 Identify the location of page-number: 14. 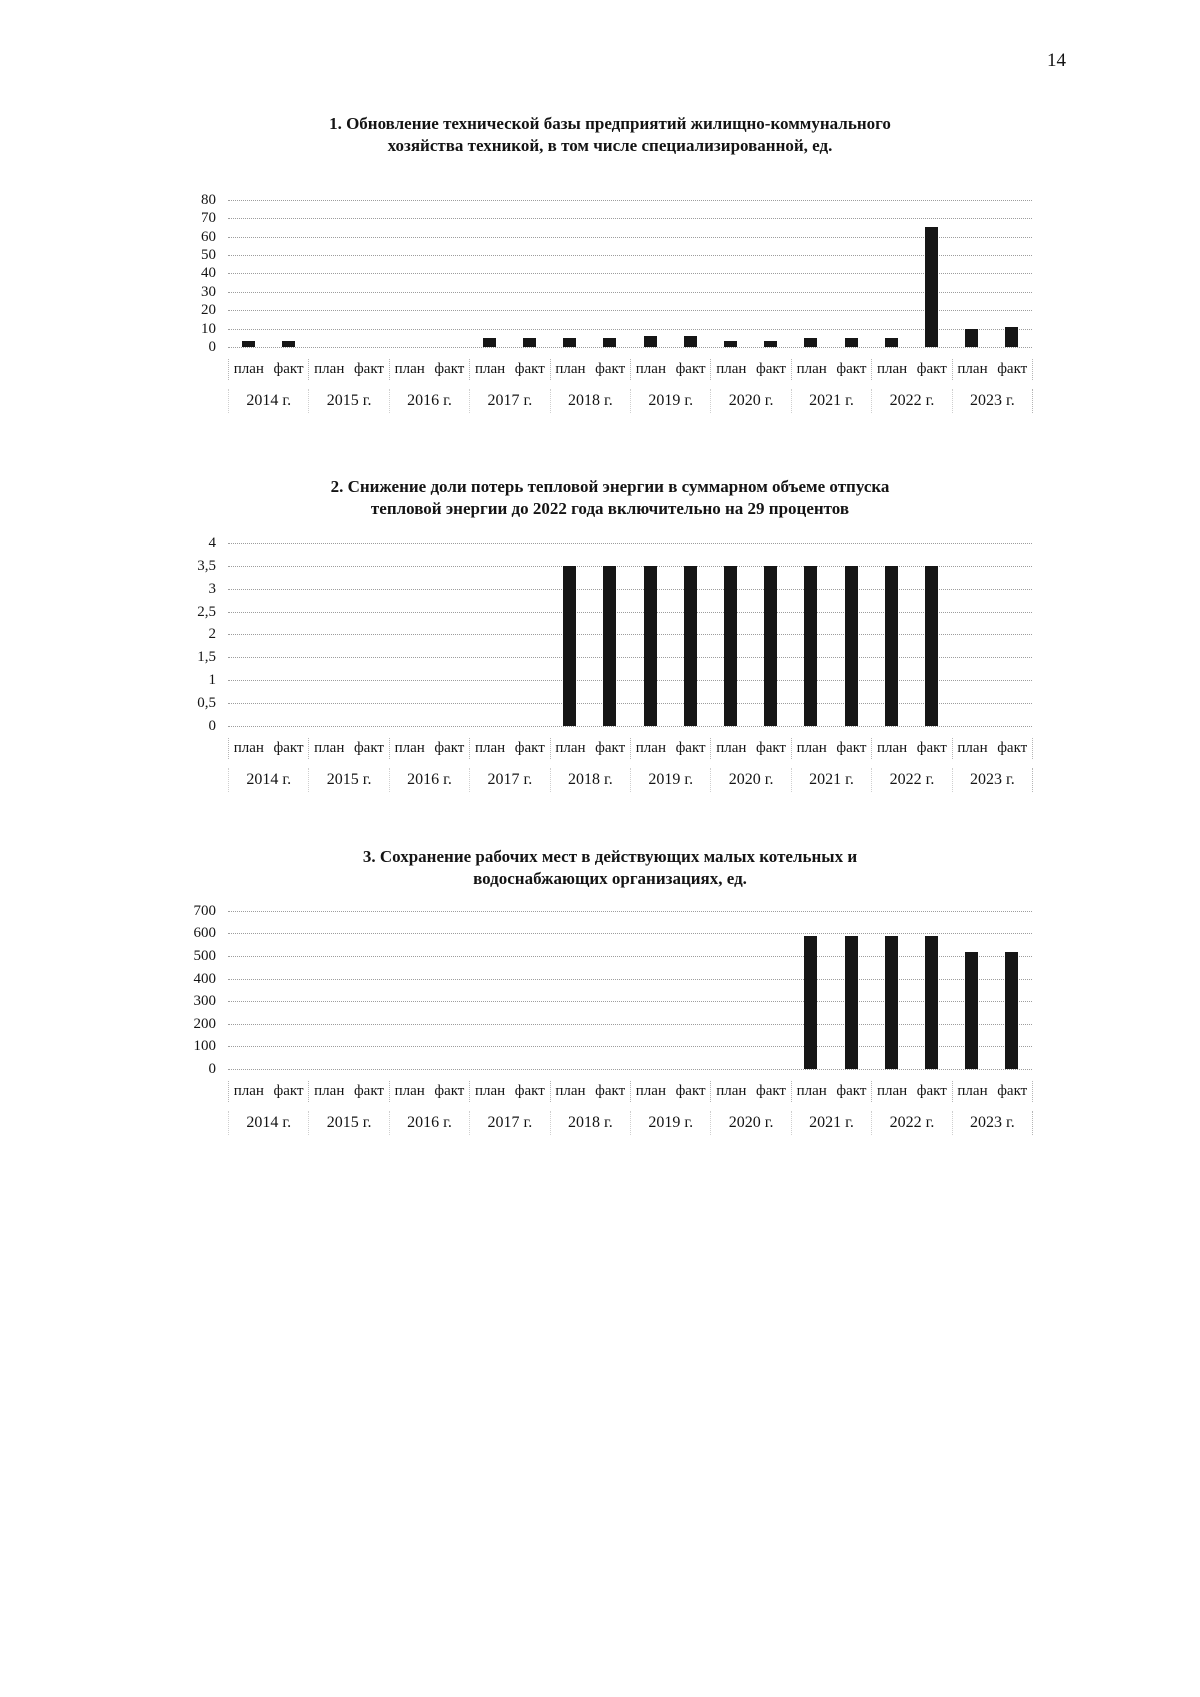
(1056, 60).